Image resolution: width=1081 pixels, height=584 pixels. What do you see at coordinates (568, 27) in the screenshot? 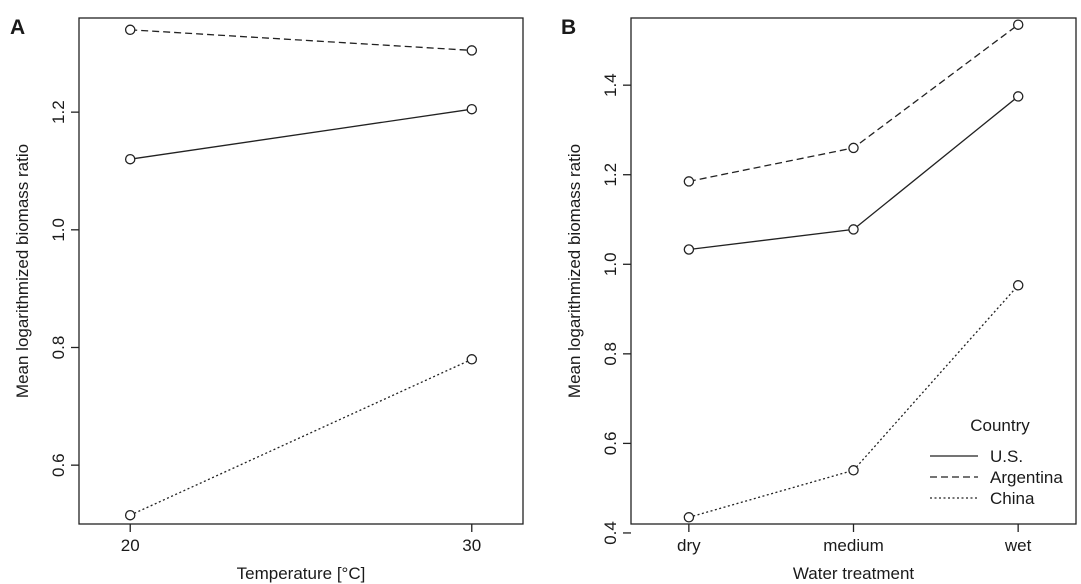
I see `panel-label: B` at bounding box center [568, 27].